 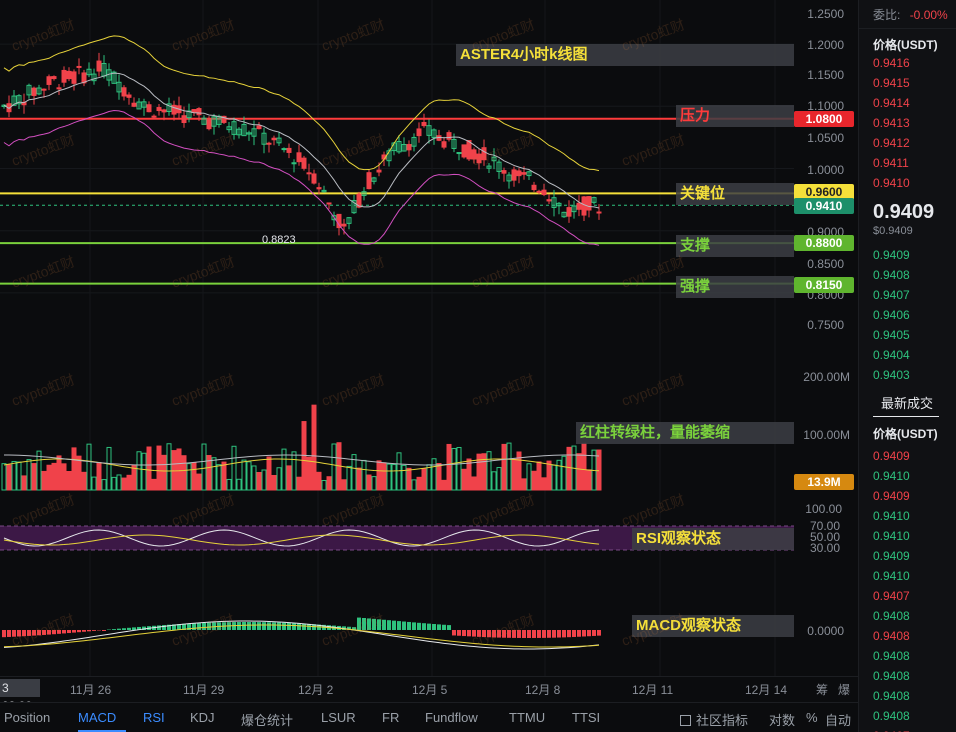 What do you see at coordinates (97, 717) in the screenshot?
I see `indicator-macd: MACD` at bounding box center [97, 717].